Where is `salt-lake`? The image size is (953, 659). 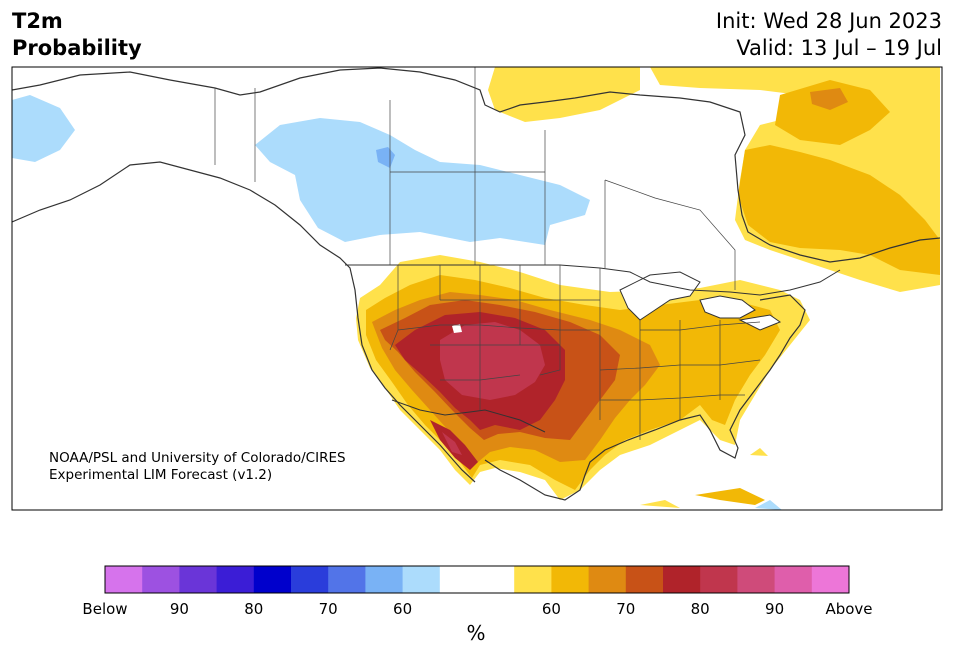
salt-lake is located at coordinates (457, 328).